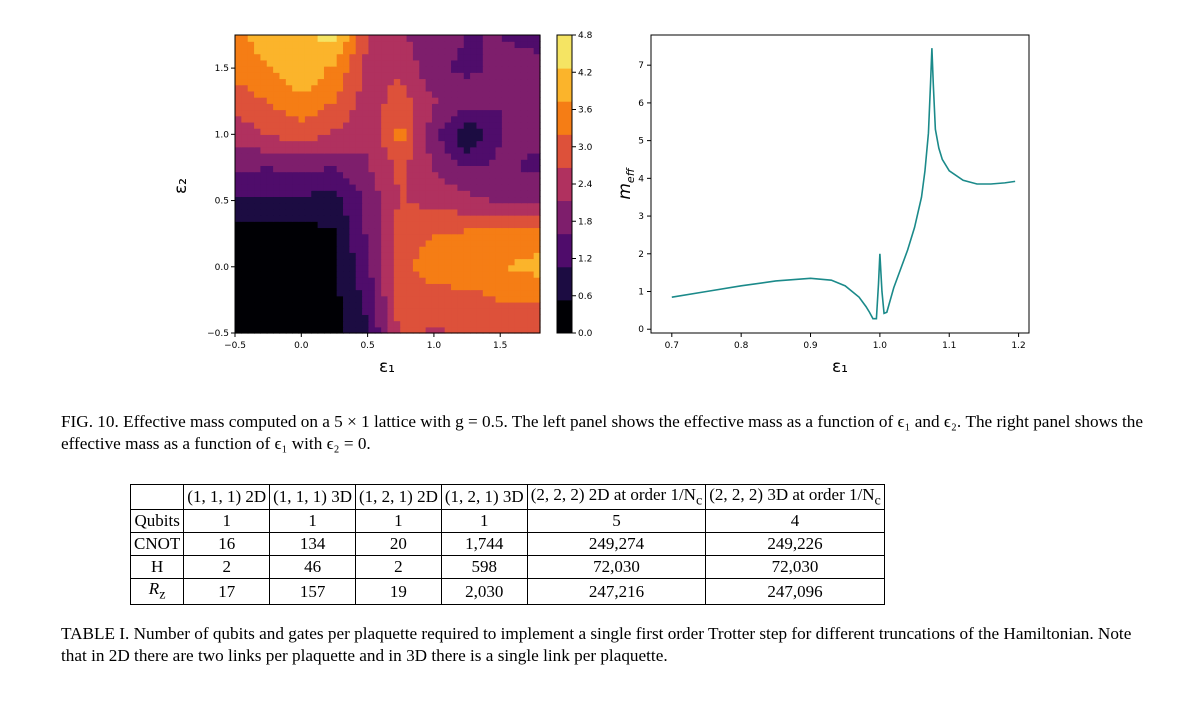  Describe the element at coordinates (641, 142) in the screenshot. I see `y-tick-label: 5` at that location.